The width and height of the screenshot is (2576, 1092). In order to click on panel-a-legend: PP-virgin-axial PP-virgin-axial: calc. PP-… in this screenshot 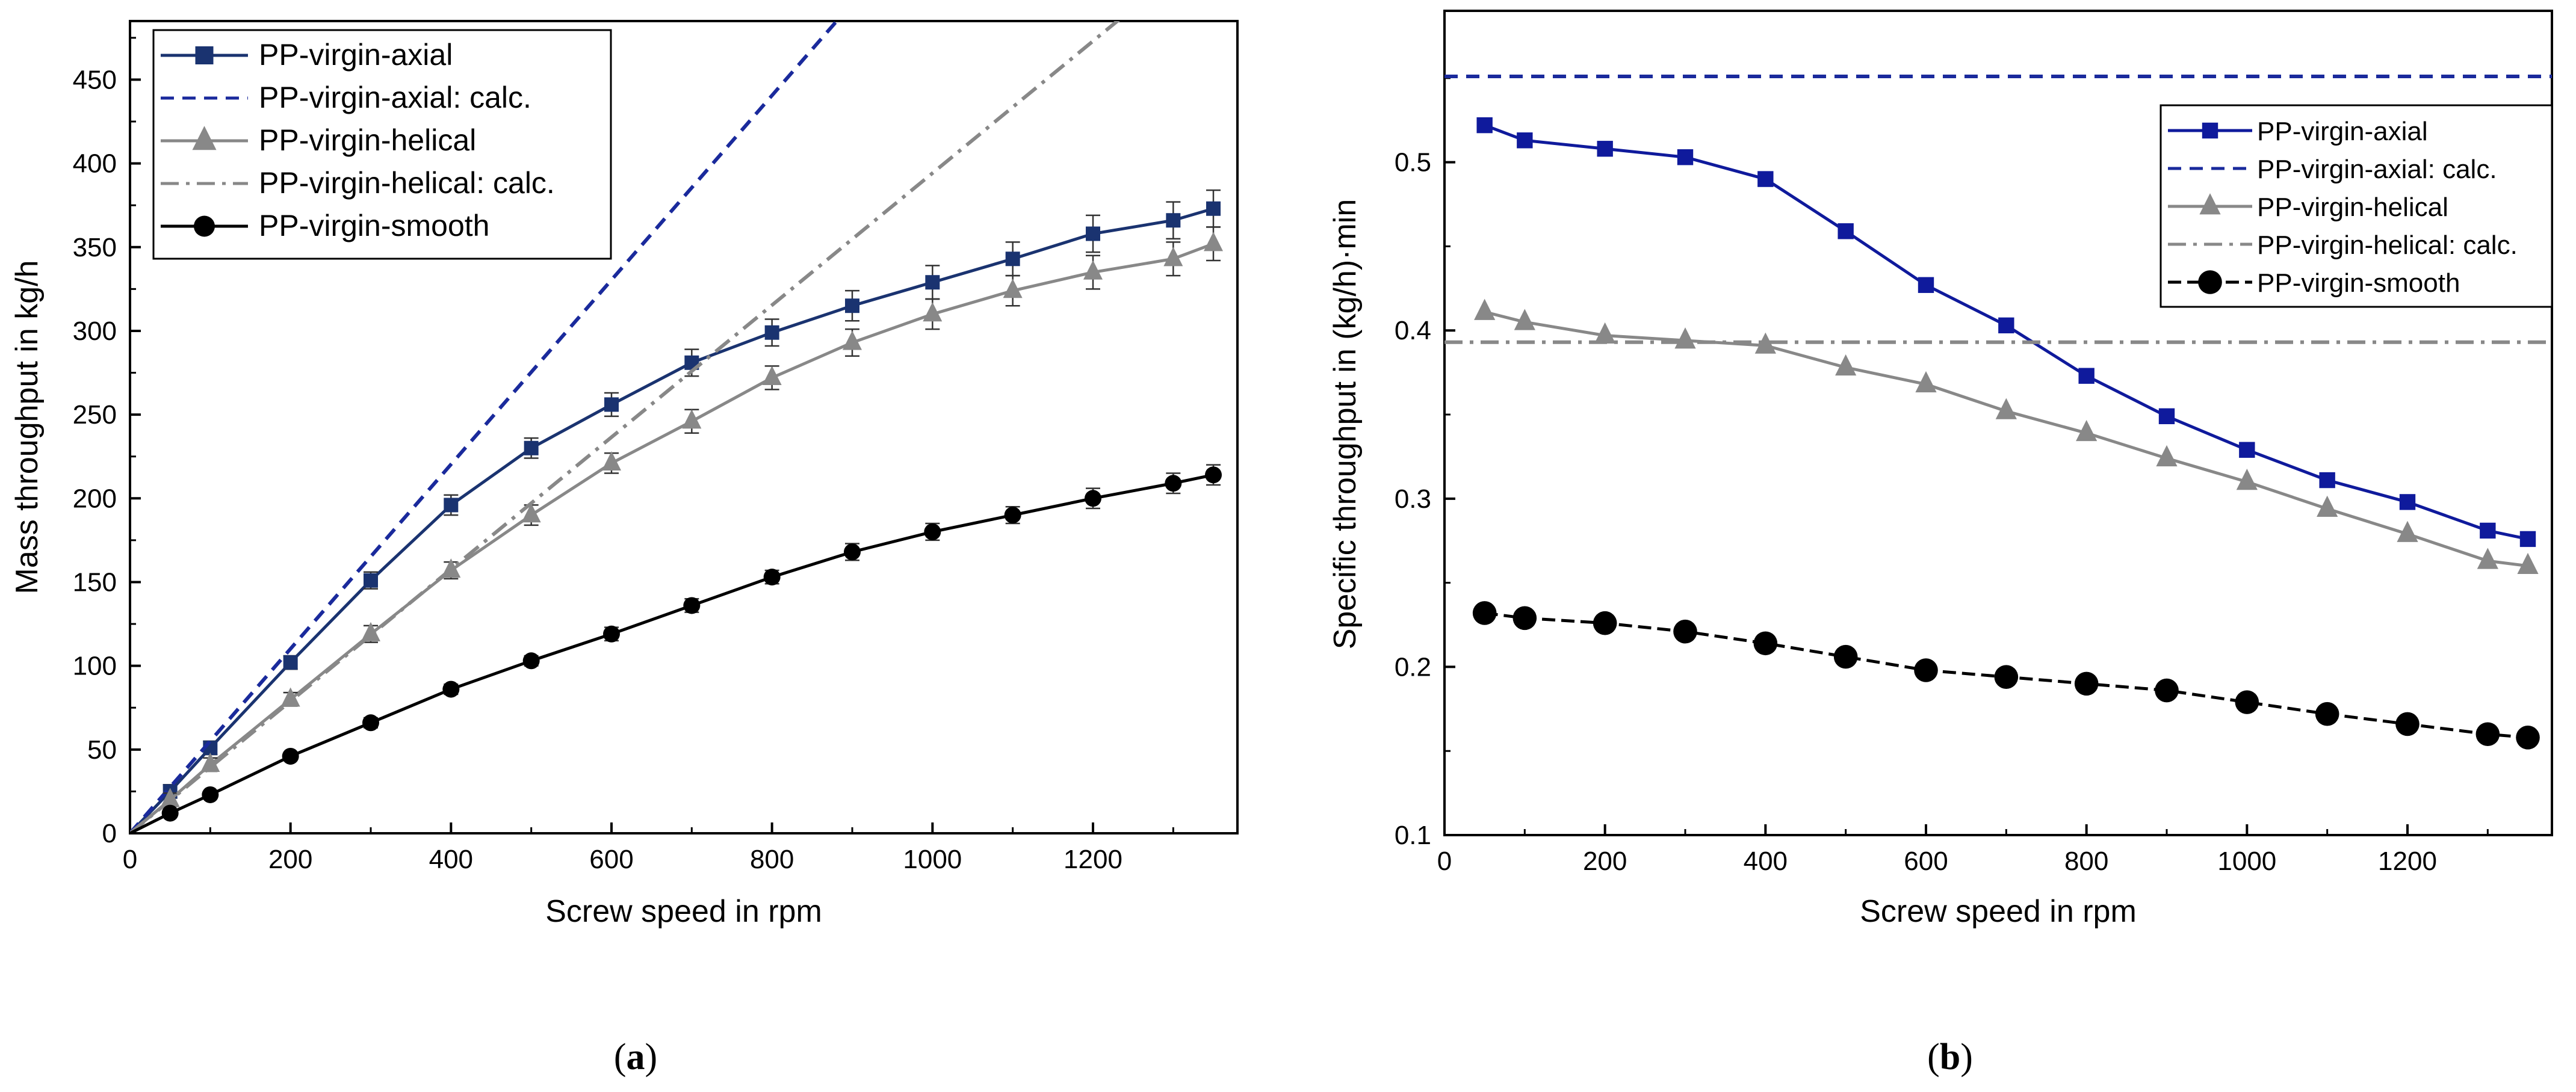, I will do `click(382, 144)`.